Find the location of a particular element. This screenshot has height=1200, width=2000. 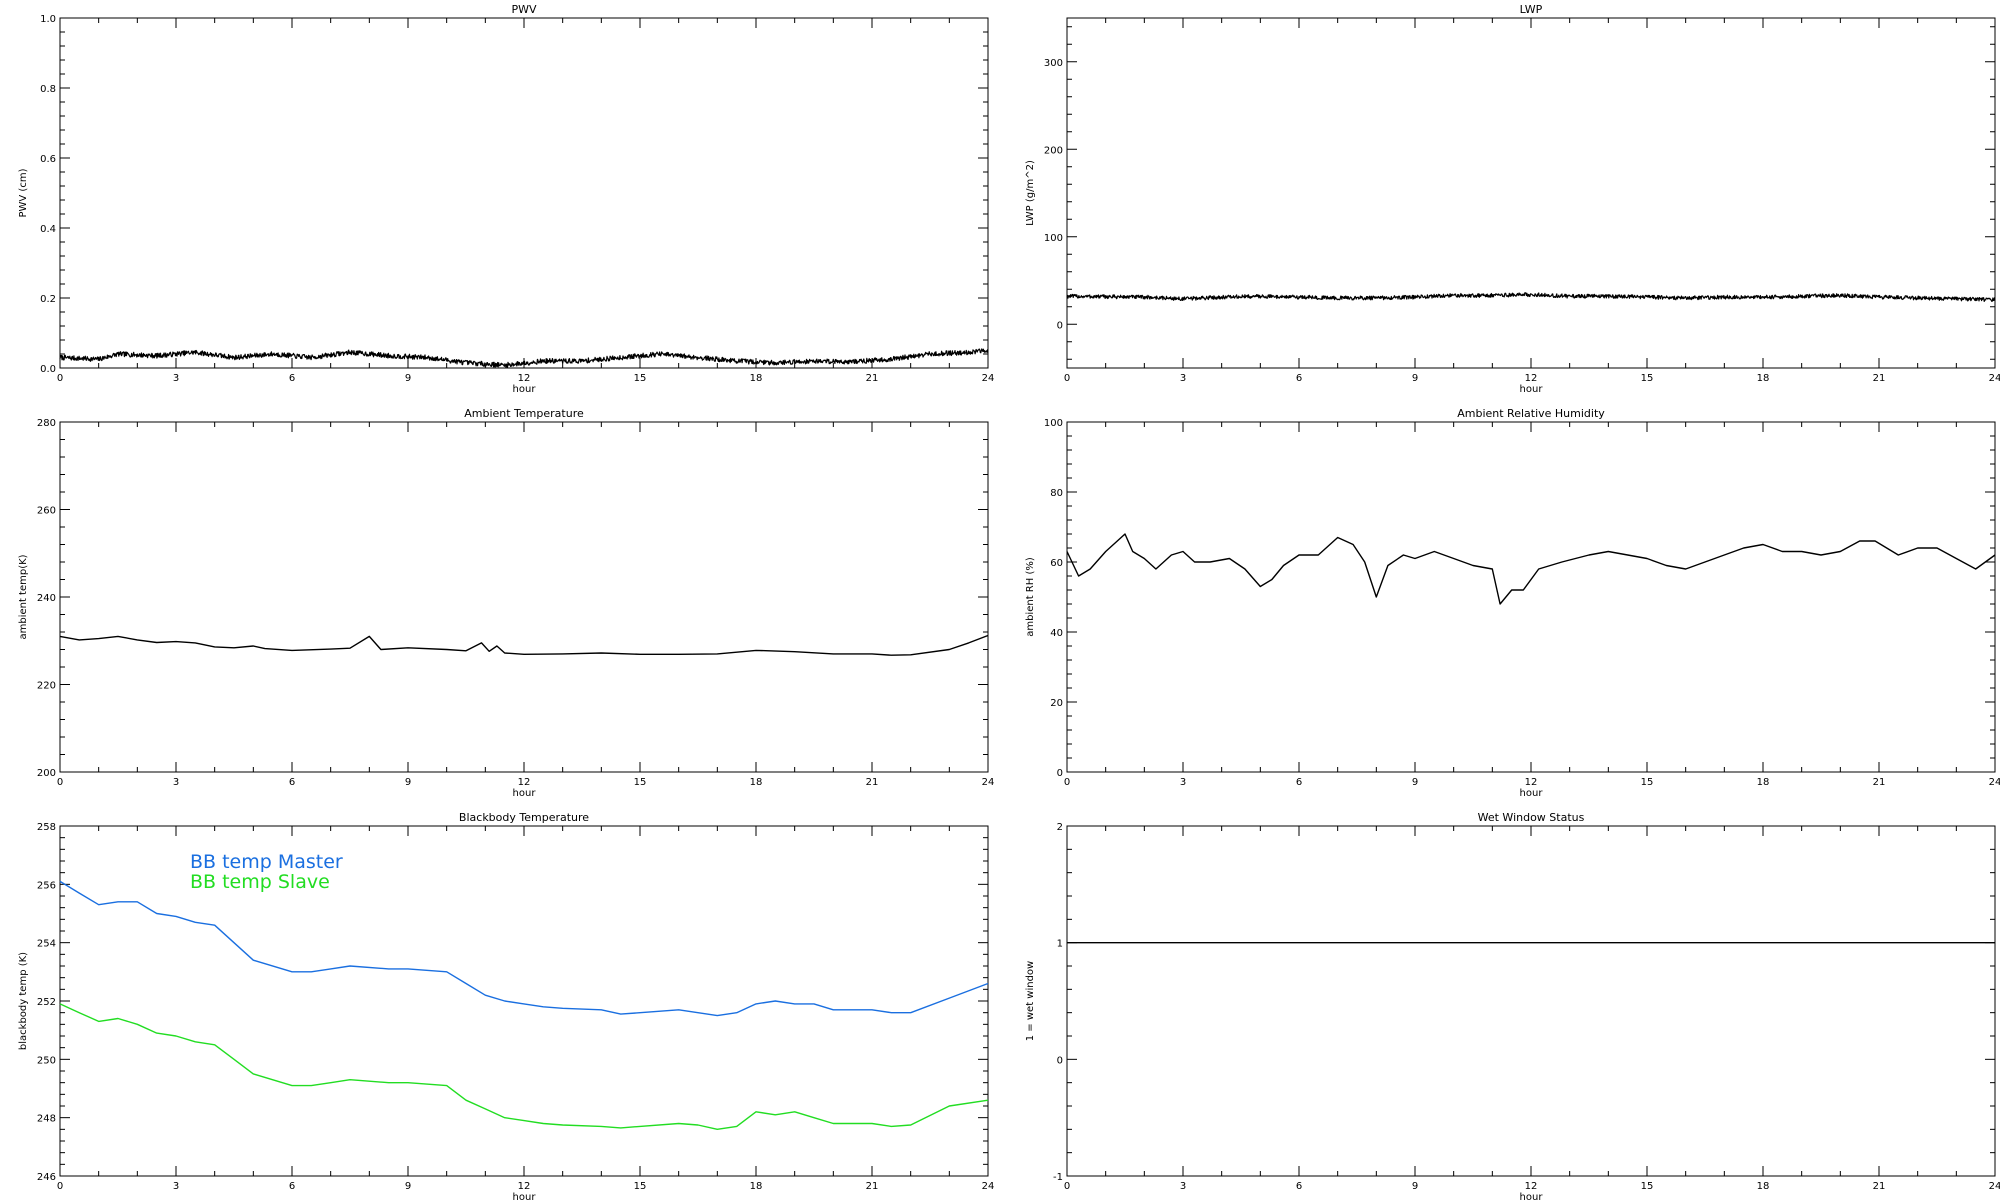

lwp-line is located at coordinates (1531, 297).